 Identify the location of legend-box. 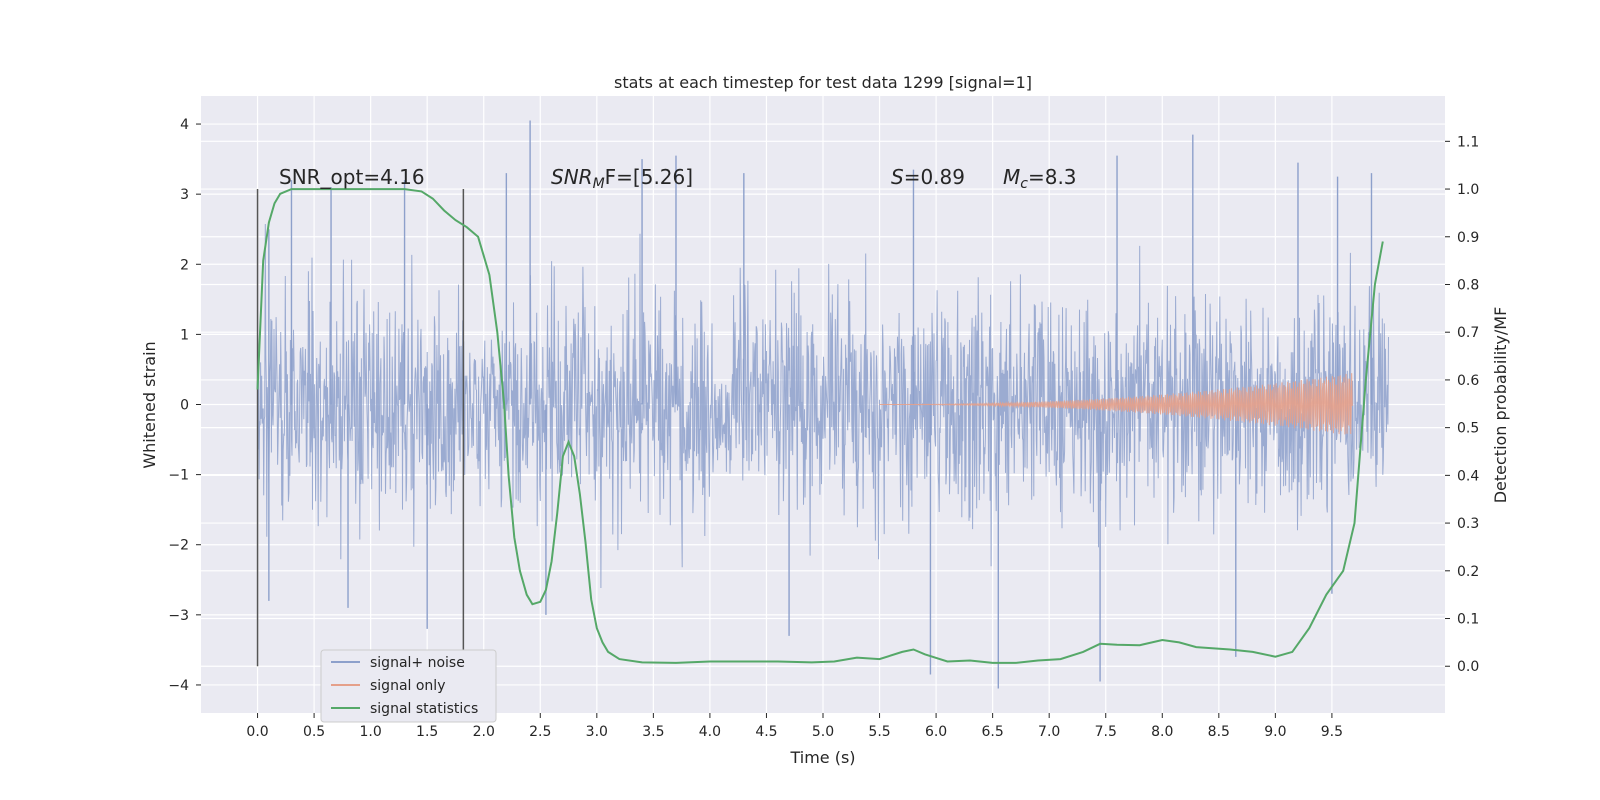
(408, 686).